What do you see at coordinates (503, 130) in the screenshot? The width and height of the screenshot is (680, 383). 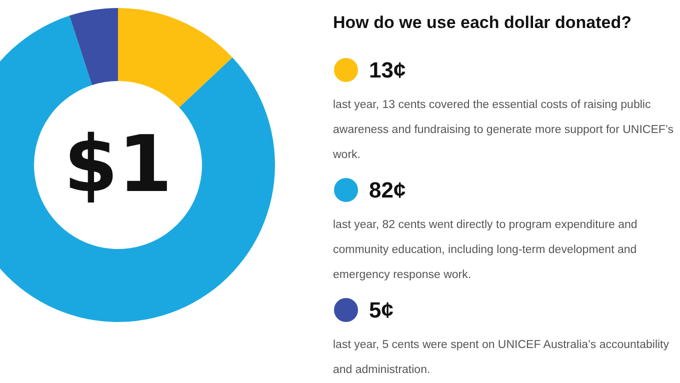 I see `text: last year, 13 cents covered the essential costs of raising public awareness and fundraising to generate more support for UNICEF’s work.` at bounding box center [503, 130].